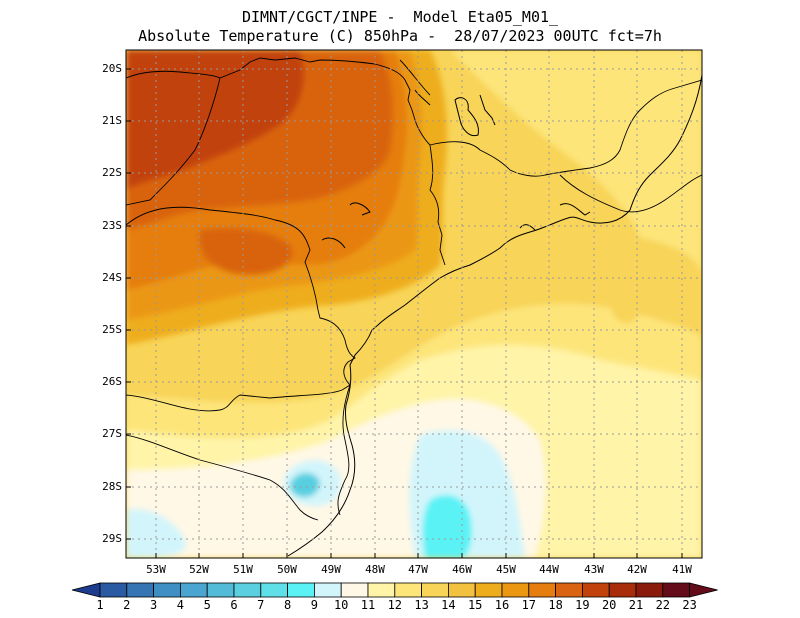  I want to click on colorbar-label: 20, so click(609, 605).